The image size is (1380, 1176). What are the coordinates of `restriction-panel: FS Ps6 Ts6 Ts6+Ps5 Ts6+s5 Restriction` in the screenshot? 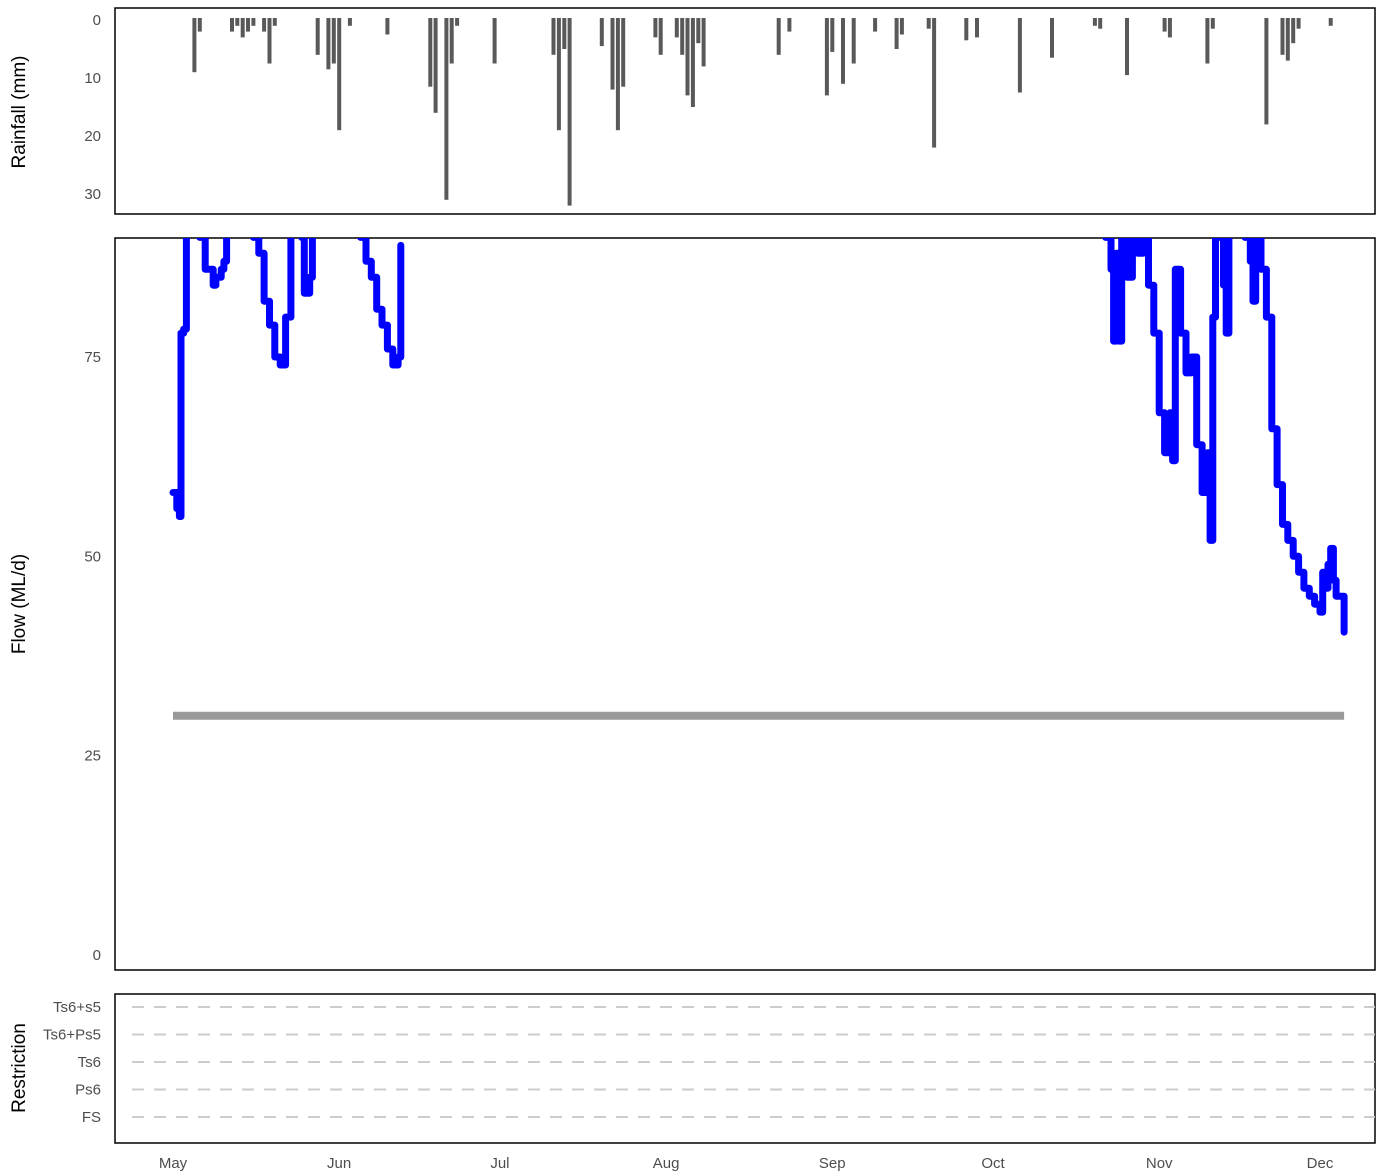 It's located at (692, 1068).